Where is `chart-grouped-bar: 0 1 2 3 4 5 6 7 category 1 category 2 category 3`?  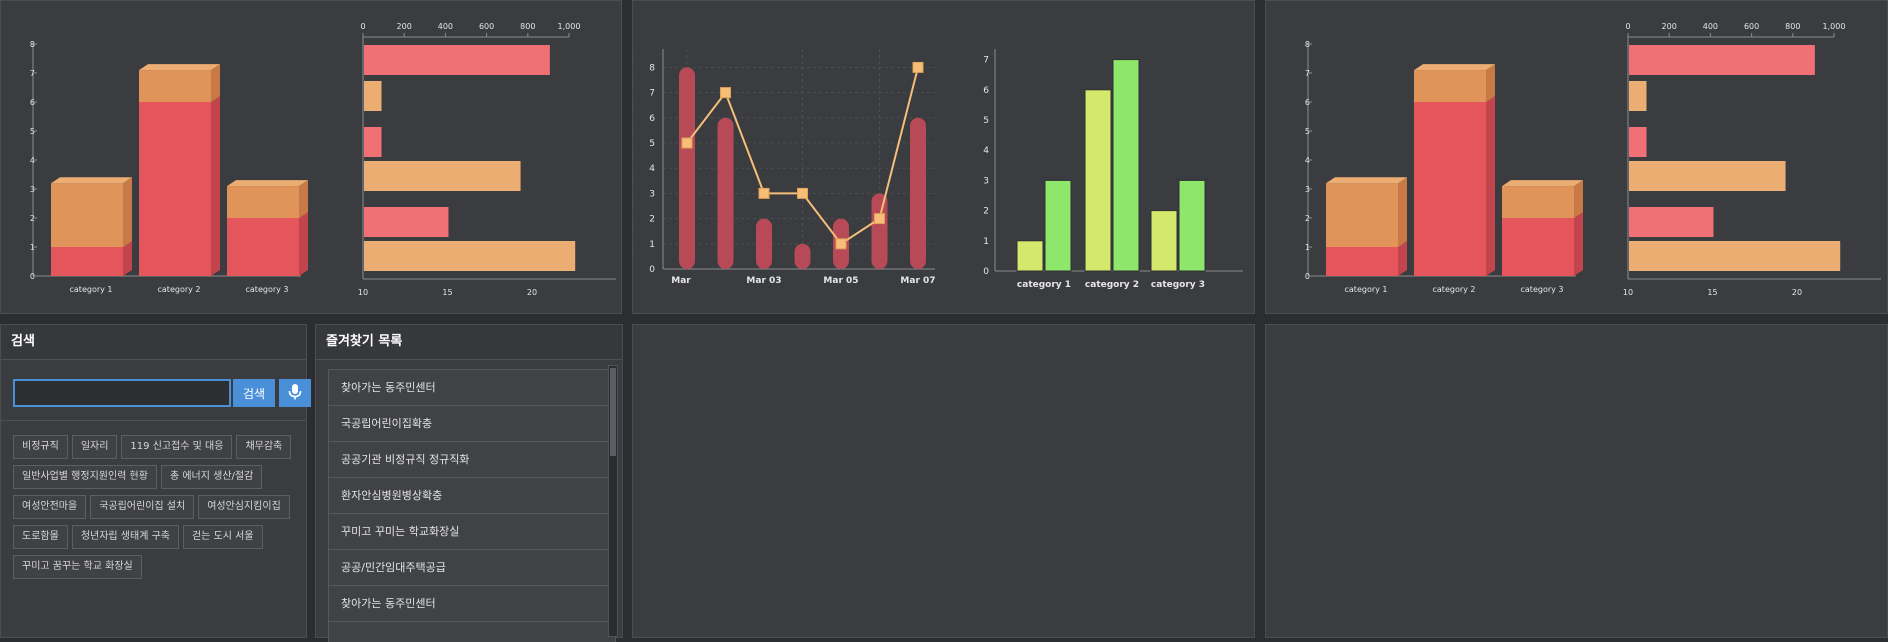
chart-grouped-bar: 0 1 2 3 4 5 6 7 category 1 category 2 category 3 is located at coordinates (1113, 169).